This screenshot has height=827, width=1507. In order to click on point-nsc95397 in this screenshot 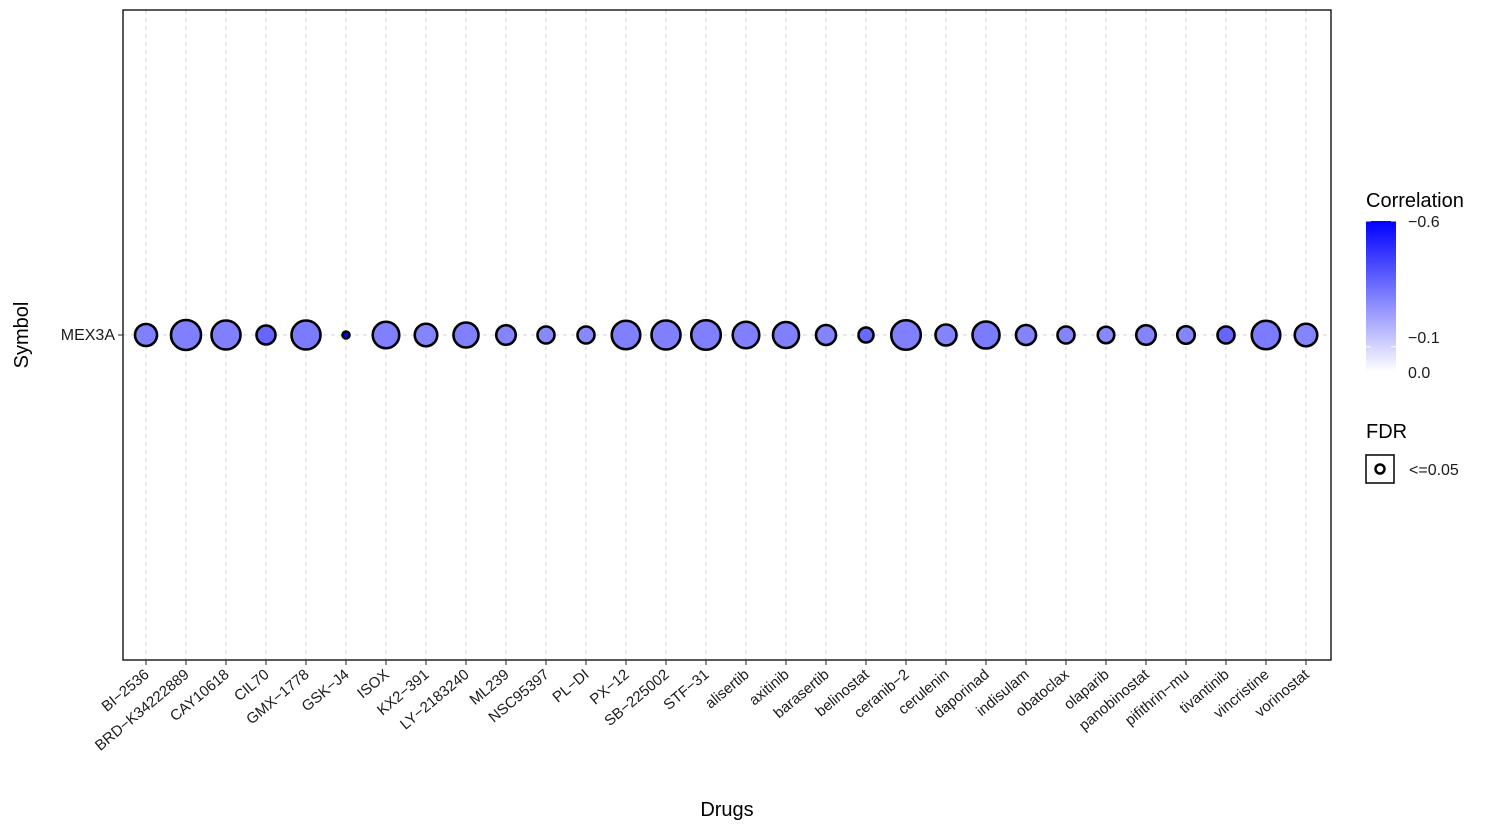, I will do `click(546, 335)`.